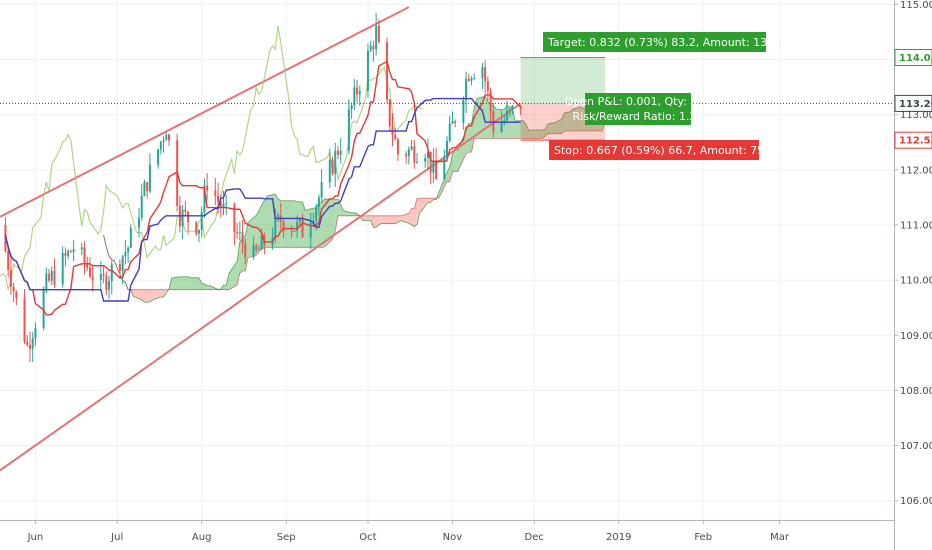  I want to click on price-tick-label: 107.000, so click(916, 446).